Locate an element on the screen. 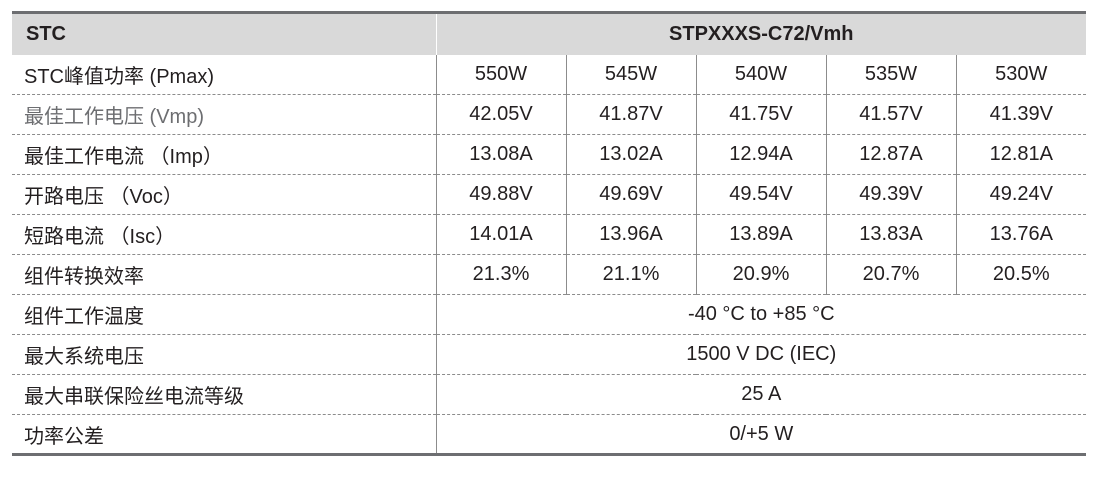 The width and height of the screenshot is (1099, 497). cell-value: 41.75V is located at coordinates (761, 114).